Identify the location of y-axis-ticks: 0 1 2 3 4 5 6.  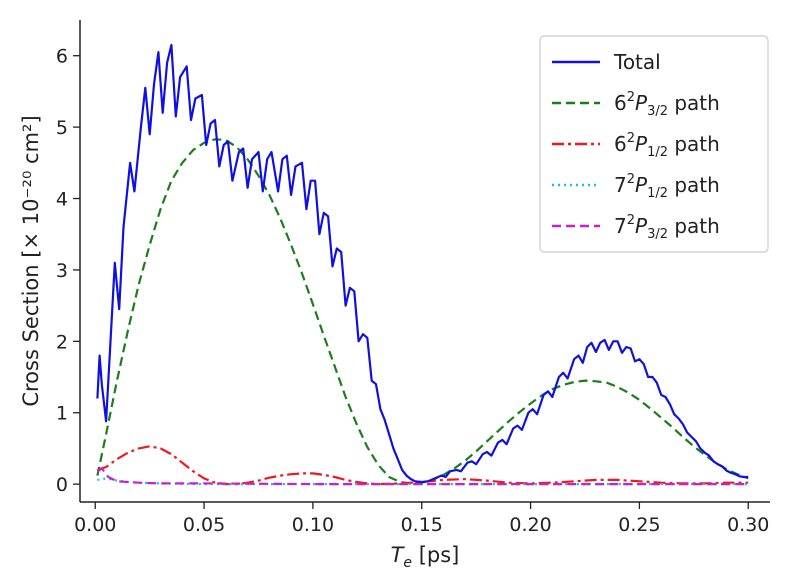
(68, 271).